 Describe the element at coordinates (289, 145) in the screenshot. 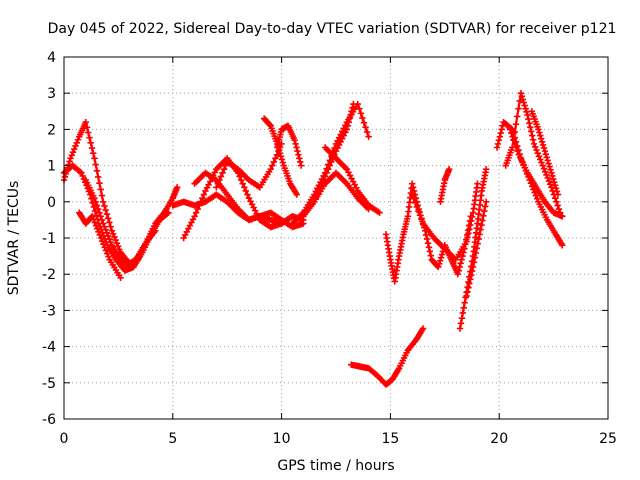

I see `series-track-j` at that location.